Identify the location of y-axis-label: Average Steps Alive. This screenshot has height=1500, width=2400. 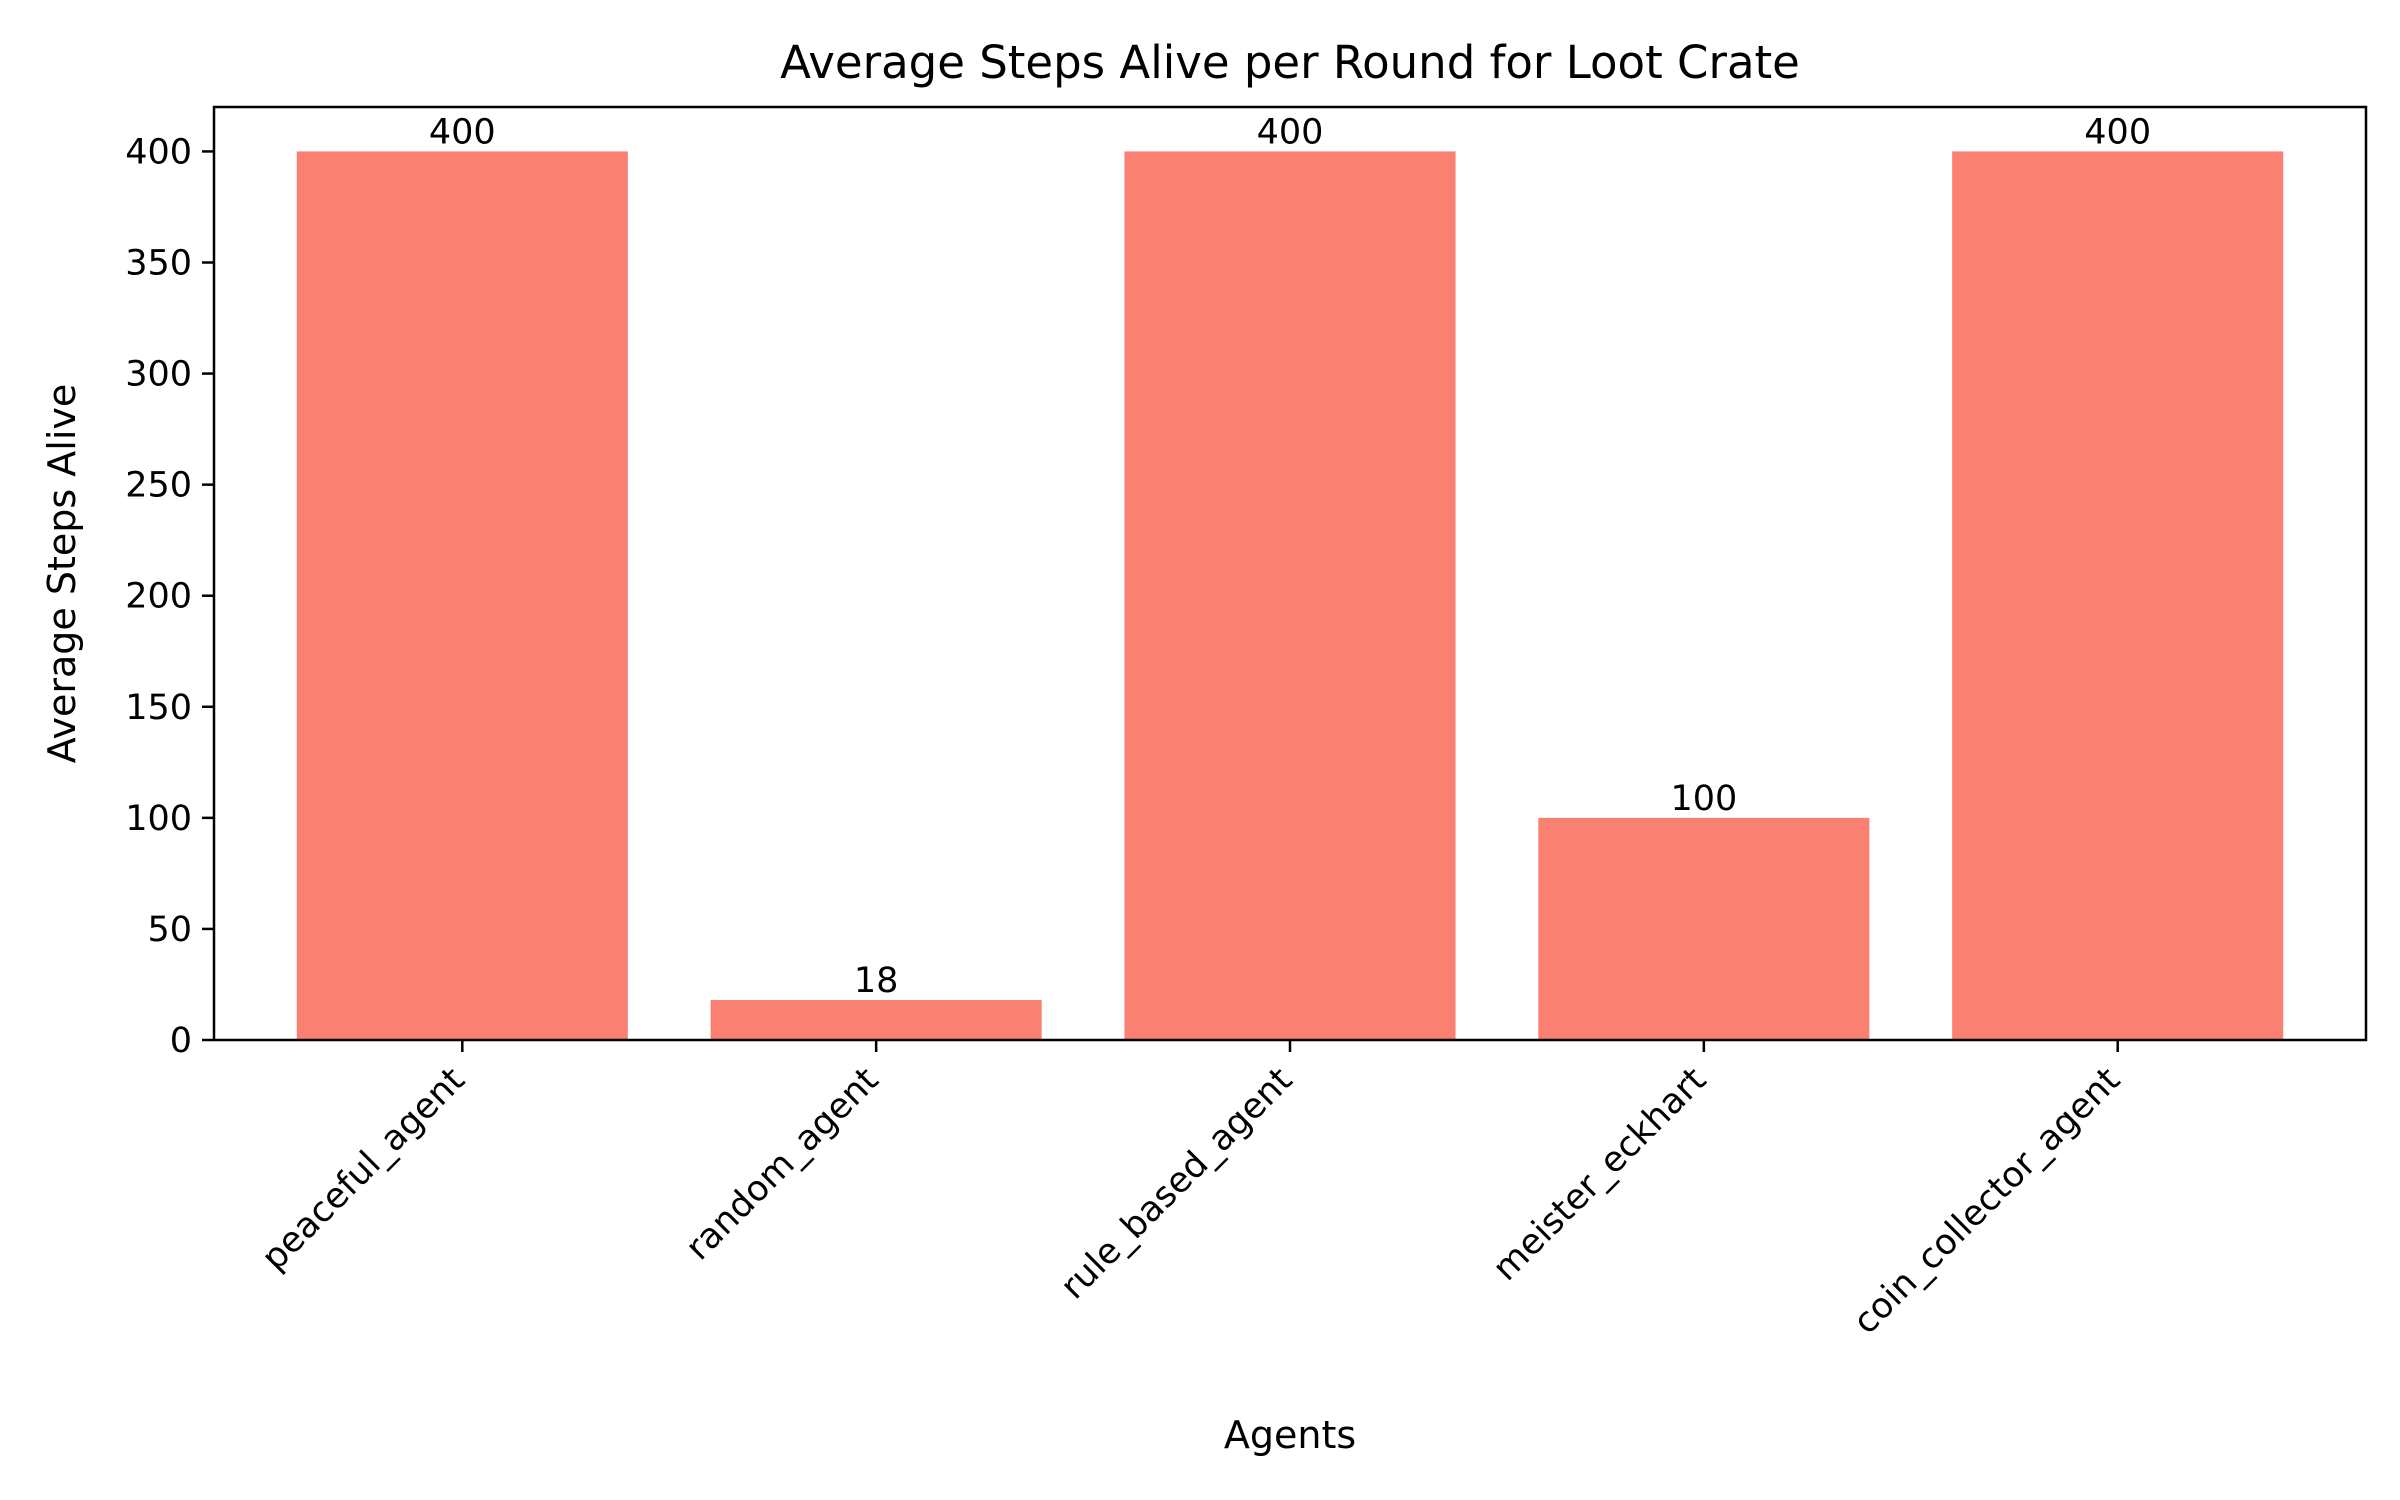
(62, 574).